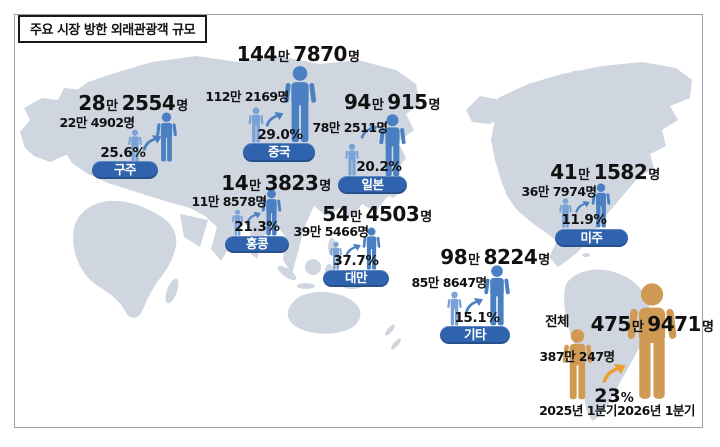 The width and height of the screenshot is (720, 447). Describe the element at coordinates (634, 109) in the screenshot. I see `island-greenland` at that location.